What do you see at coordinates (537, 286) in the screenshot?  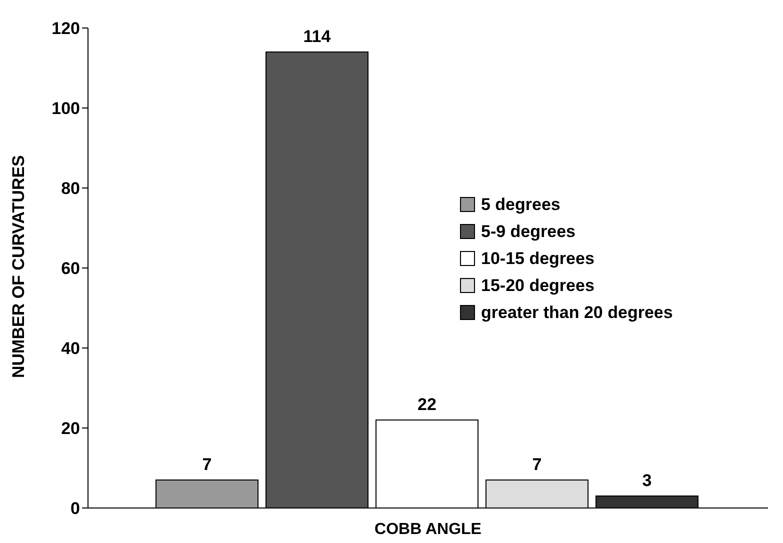 I see `legend-label: 15-20 degrees` at bounding box center [537, 286].